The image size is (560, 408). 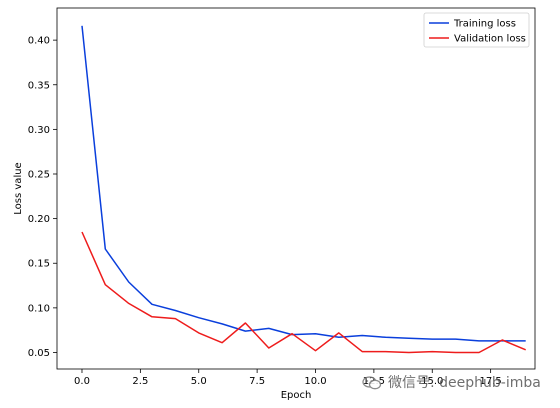 I want to click on legend-box, so click(x=476, y=30).